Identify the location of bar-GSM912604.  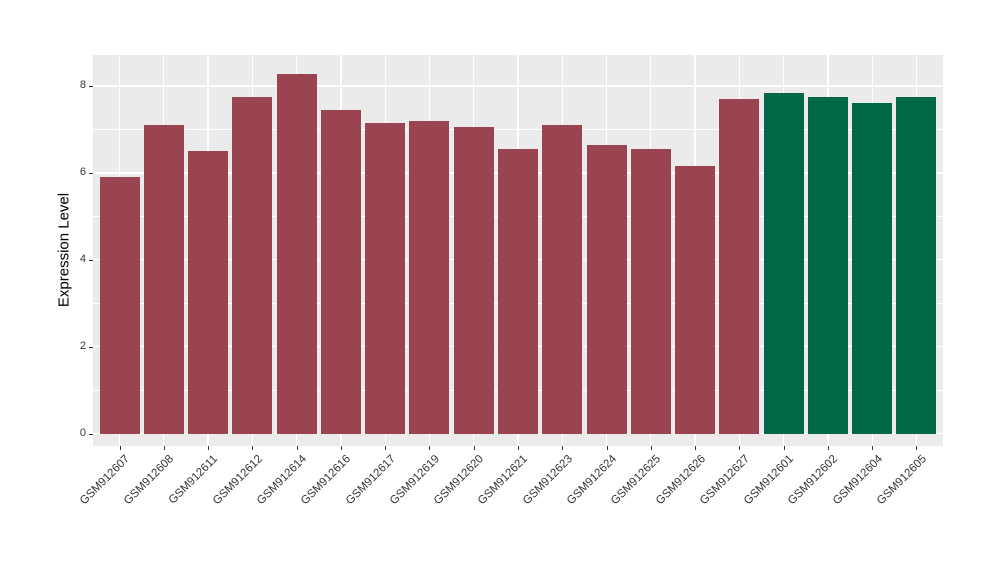
(872, 268).